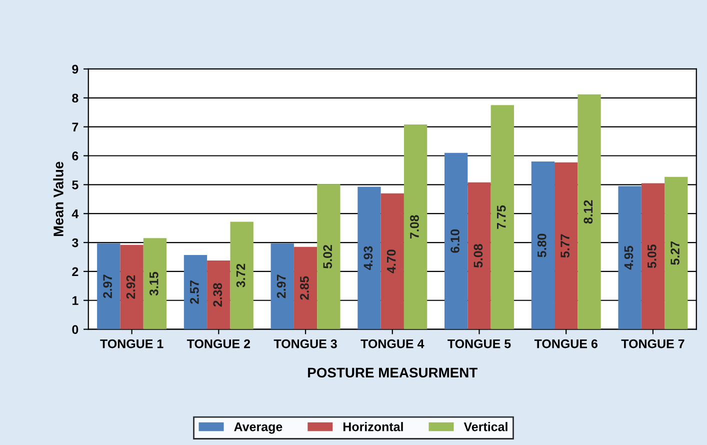 The width and height of the screenshot is (707, 445). I want to click on y-tick-label: 4, so click(75, 214).